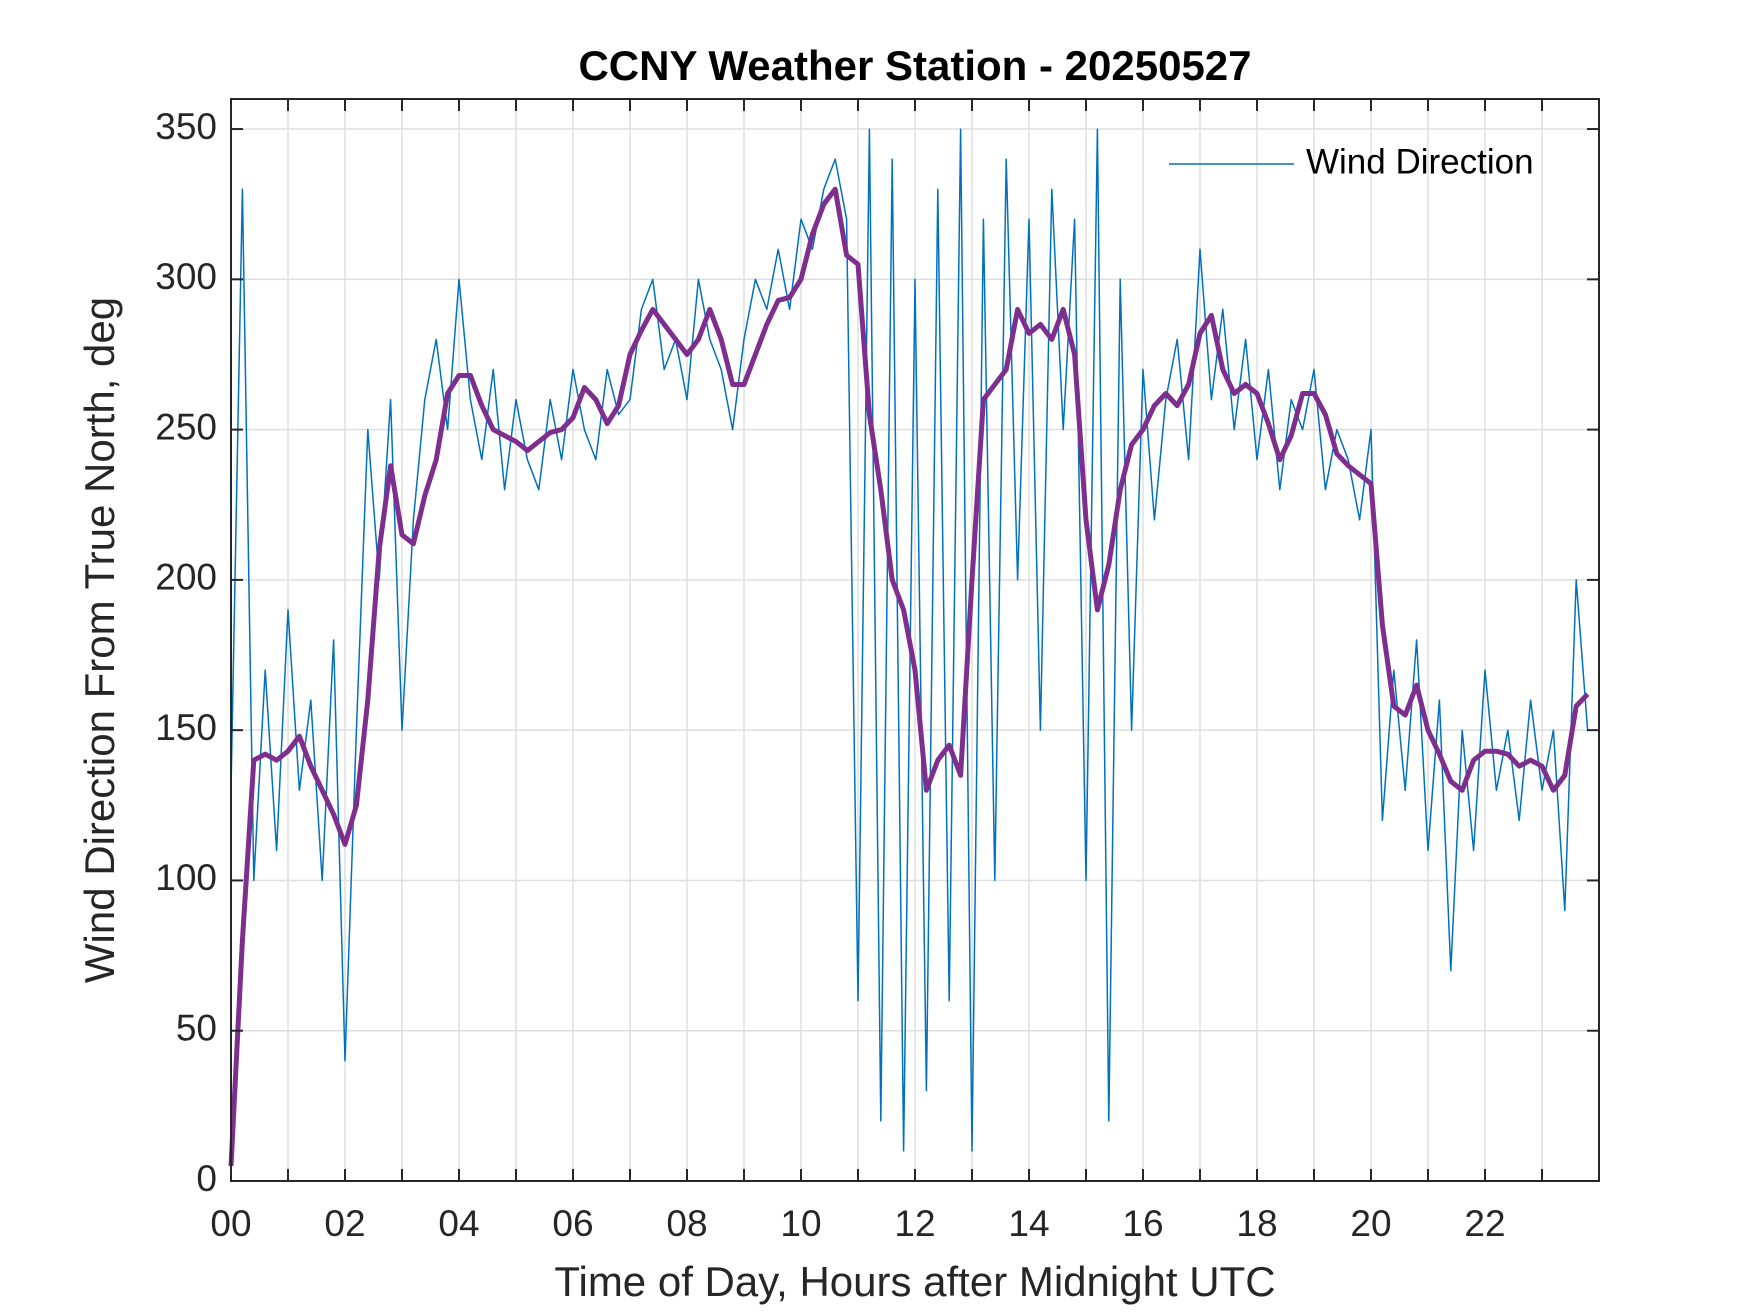 This screenshot has width=1750, height=1313. What do you see at coordinates (1484, 1223) in the screenshot?
I see `x-tick-label: 22` at bounding box center [1484, 1223].